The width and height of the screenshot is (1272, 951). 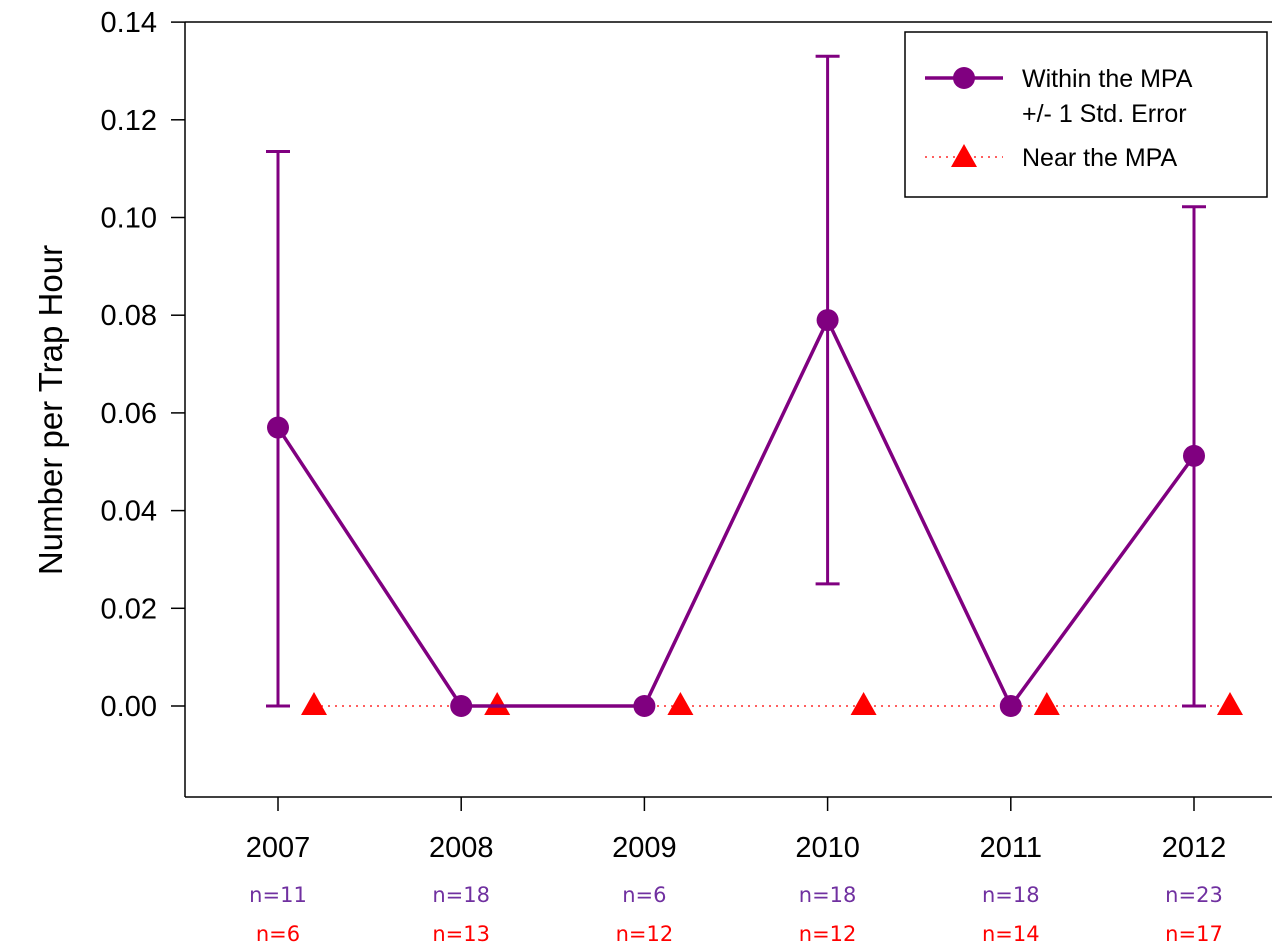 I want to click on n-label-within: n=6, so click(x=644, y=895).